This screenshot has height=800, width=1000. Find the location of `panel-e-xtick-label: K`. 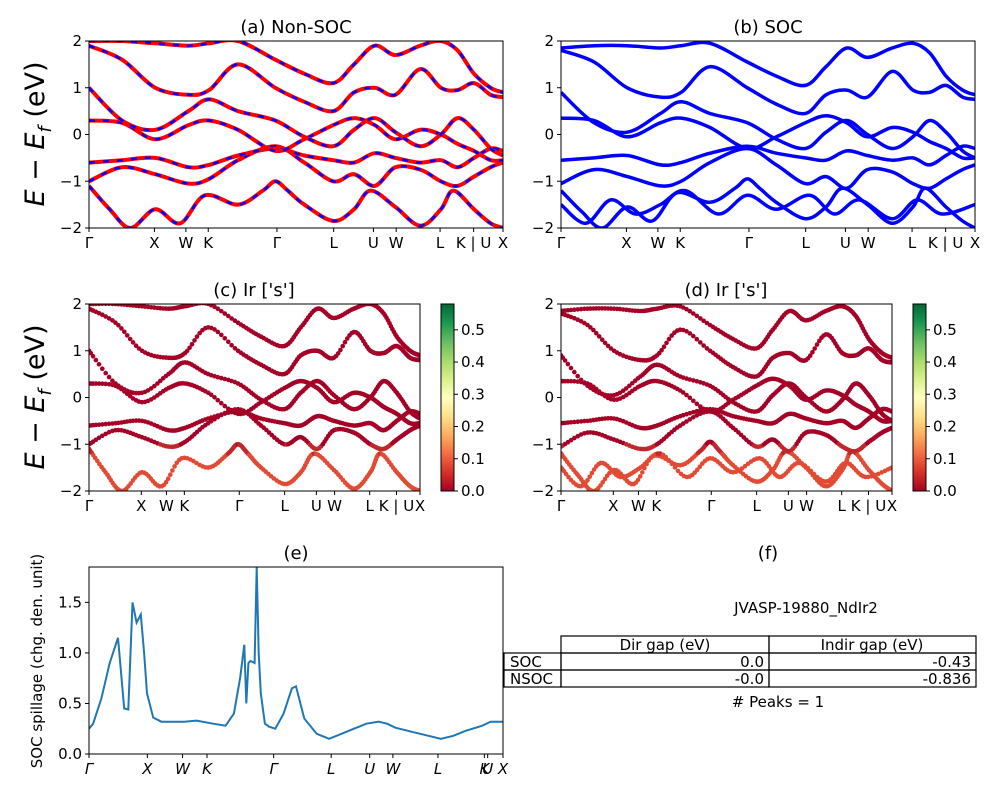

panel-e-xtick-label: K is located at coordinates (484, 769).